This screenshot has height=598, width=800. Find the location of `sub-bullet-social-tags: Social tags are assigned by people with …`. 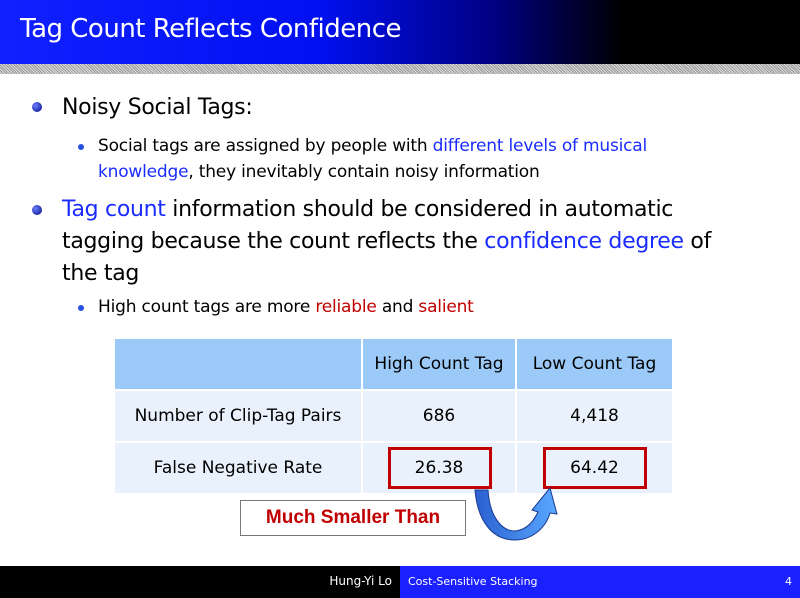

sub-bullet-social-tags: Social tags are assigned by people with … is located at coordinates (408, 159).